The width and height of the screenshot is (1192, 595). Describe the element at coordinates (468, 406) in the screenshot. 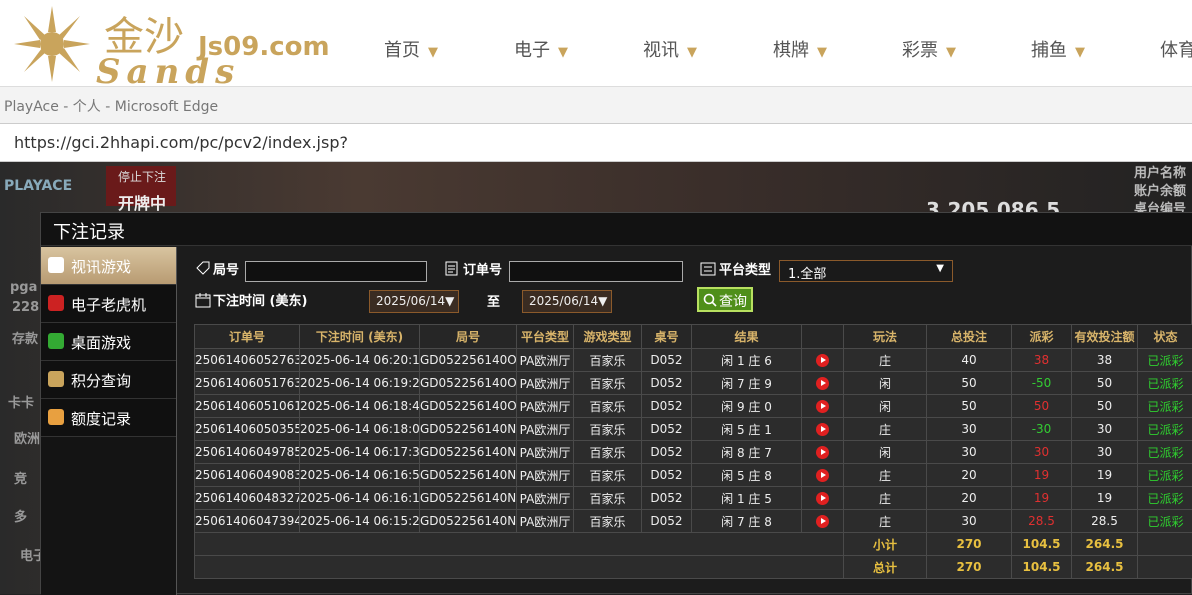

I see `cell: GD052256140O0` at that location.